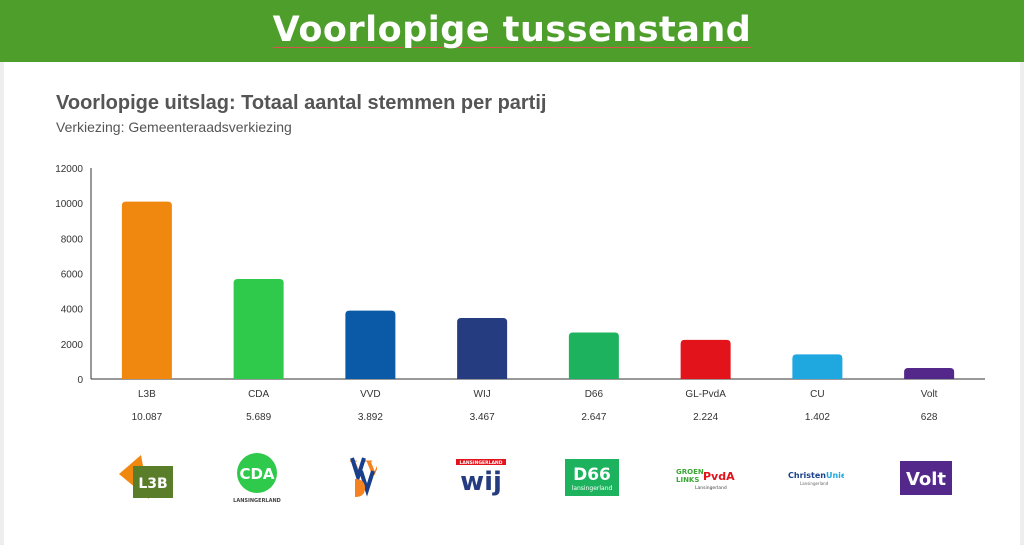 The width and height of the screenshot is (1024, 545). Describe the element at coordinates (705, 359) in the screenshot. I see `bar-gl-pvda` at that location.